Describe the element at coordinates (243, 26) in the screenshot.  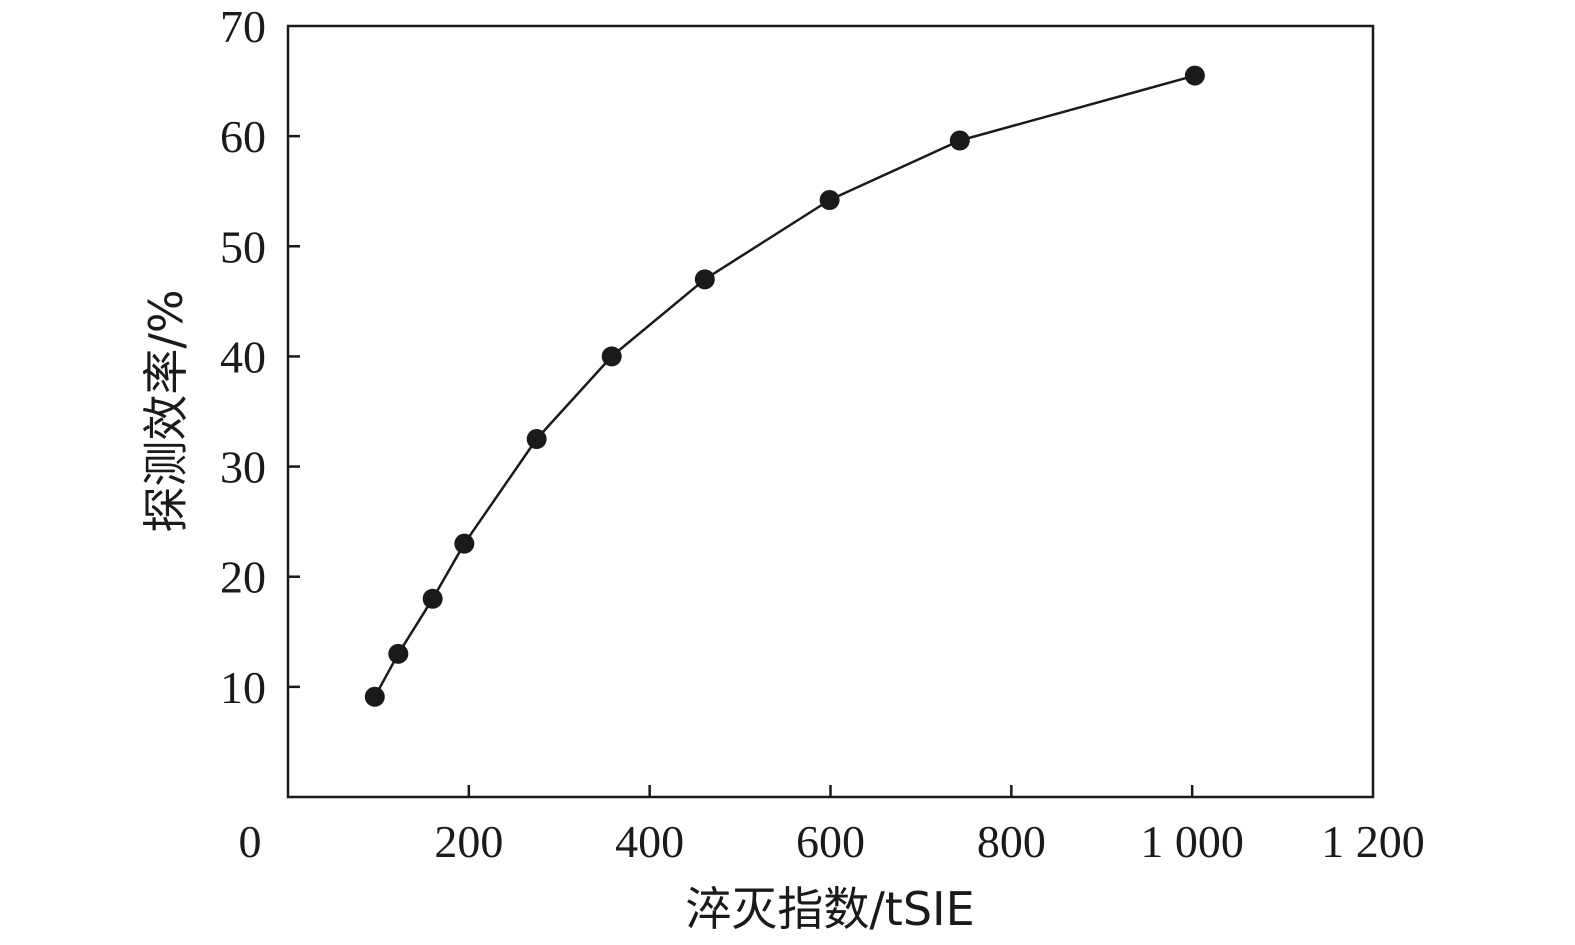
I see `y-tick-label: 70` at that location.